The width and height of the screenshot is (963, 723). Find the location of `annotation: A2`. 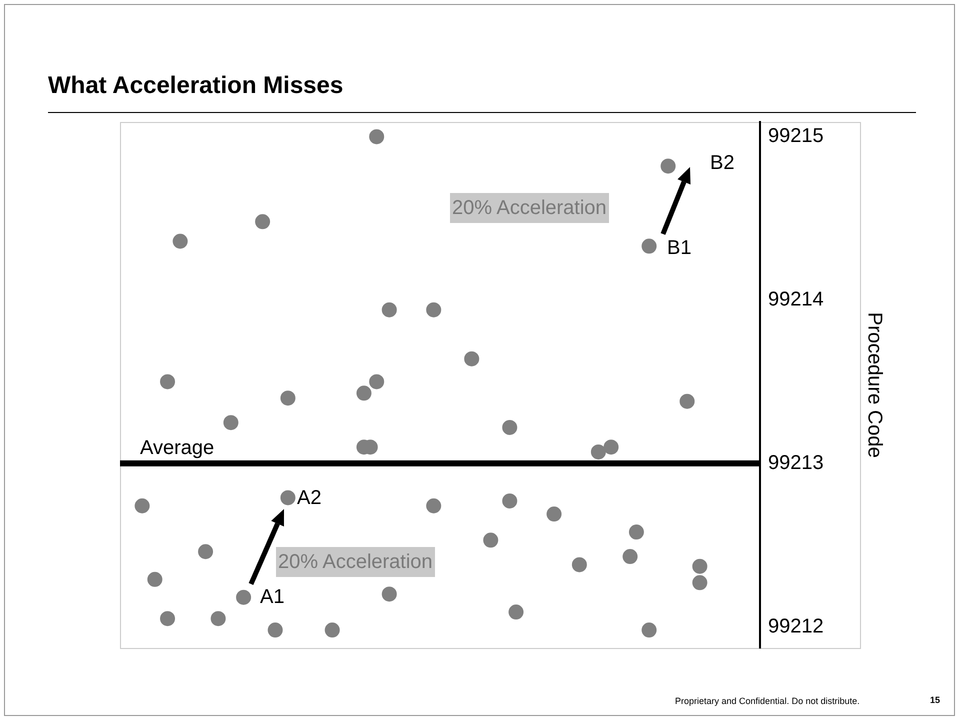

annotation: A2 is located at coordinates (309, 498).